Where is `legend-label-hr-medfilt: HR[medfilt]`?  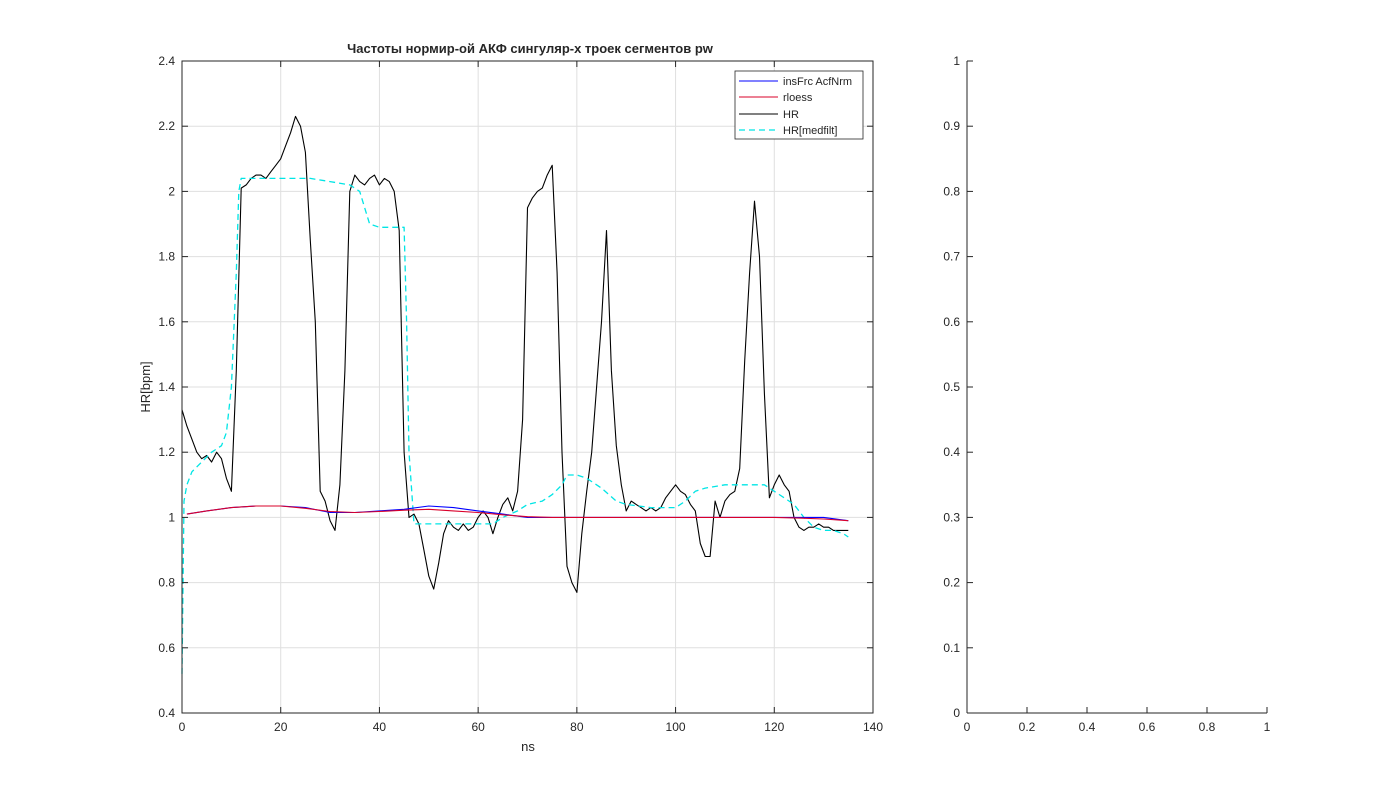 legend-label-hr-medfilt: HR[medfilt] is located at coordinates (810, 131).